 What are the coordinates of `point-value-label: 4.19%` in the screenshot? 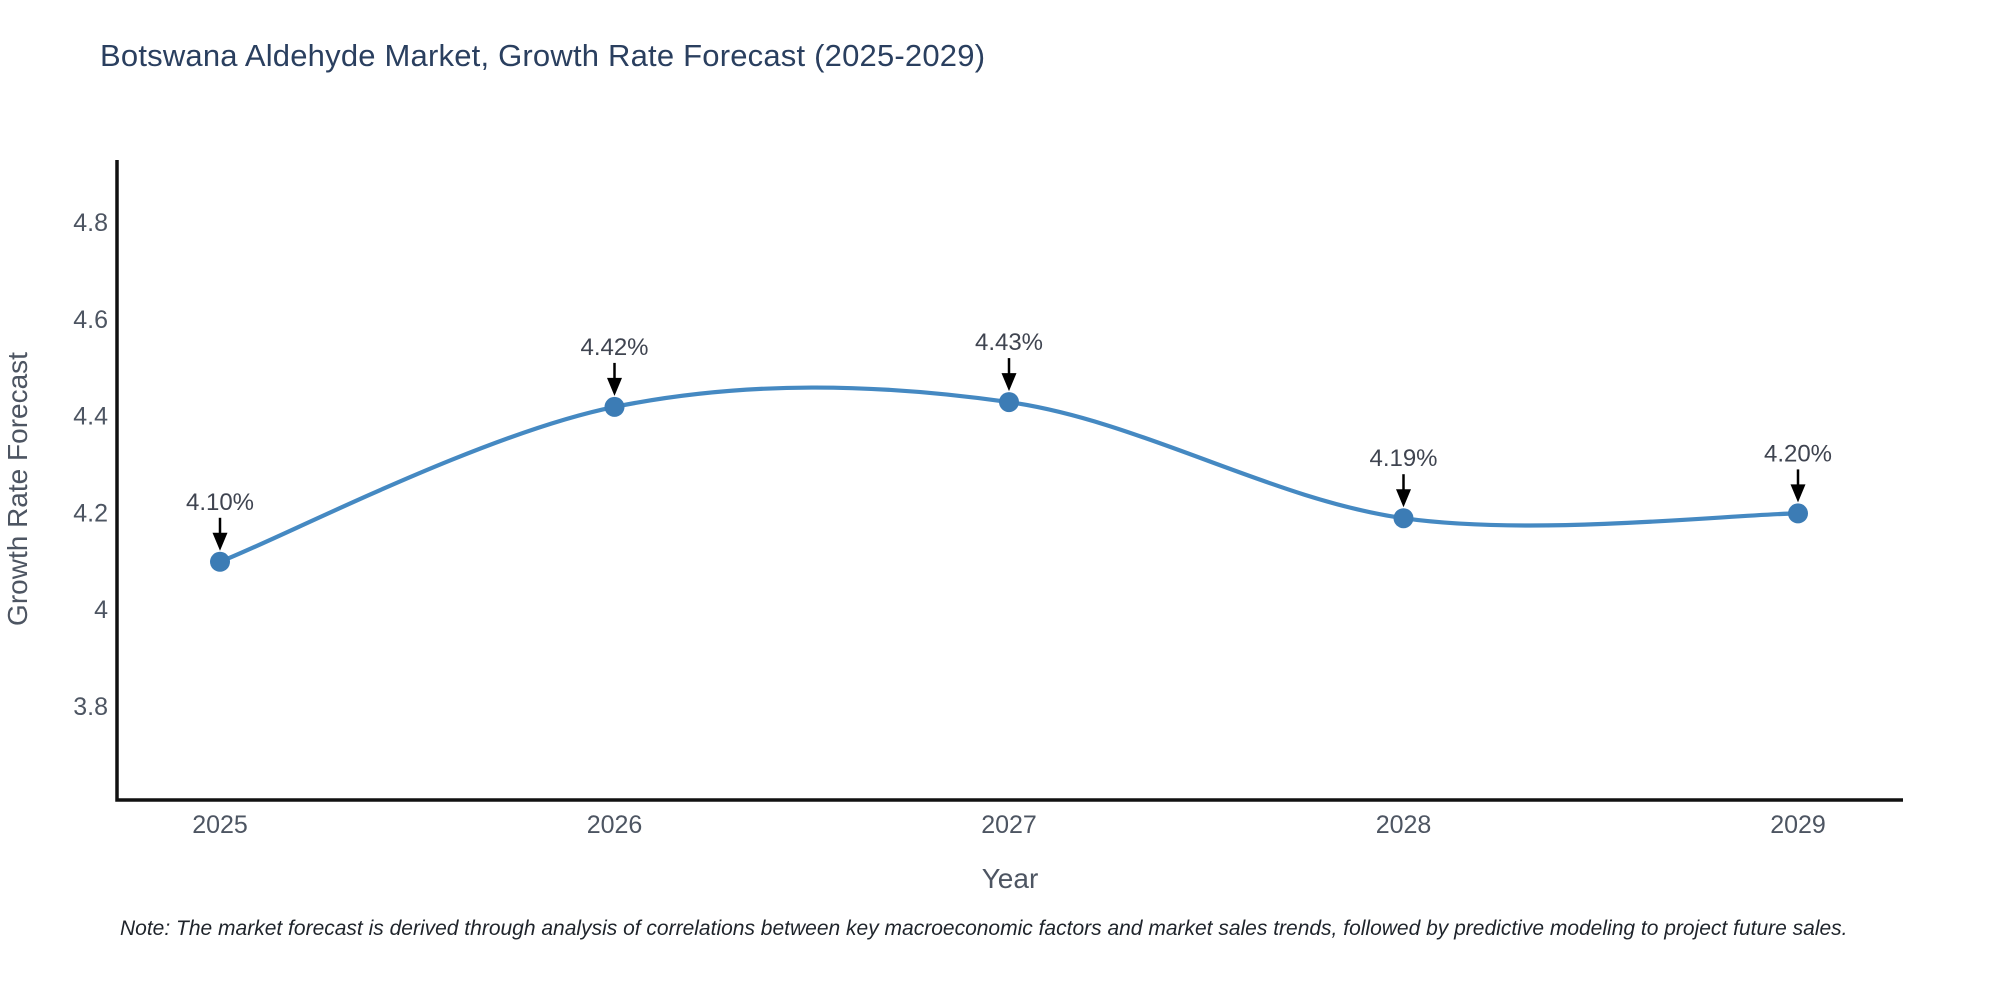 It's located at (1403, 458).